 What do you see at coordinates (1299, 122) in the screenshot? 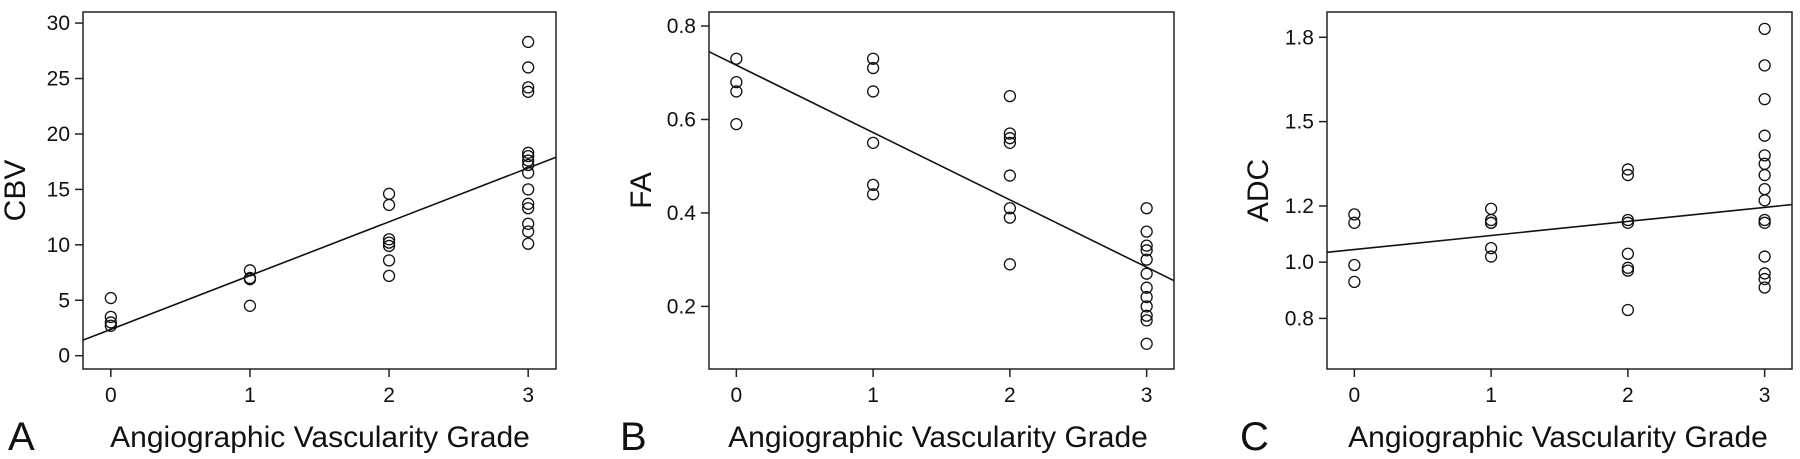
I see `y-tick-label: 1.5` at bounding box center [1299, 122].